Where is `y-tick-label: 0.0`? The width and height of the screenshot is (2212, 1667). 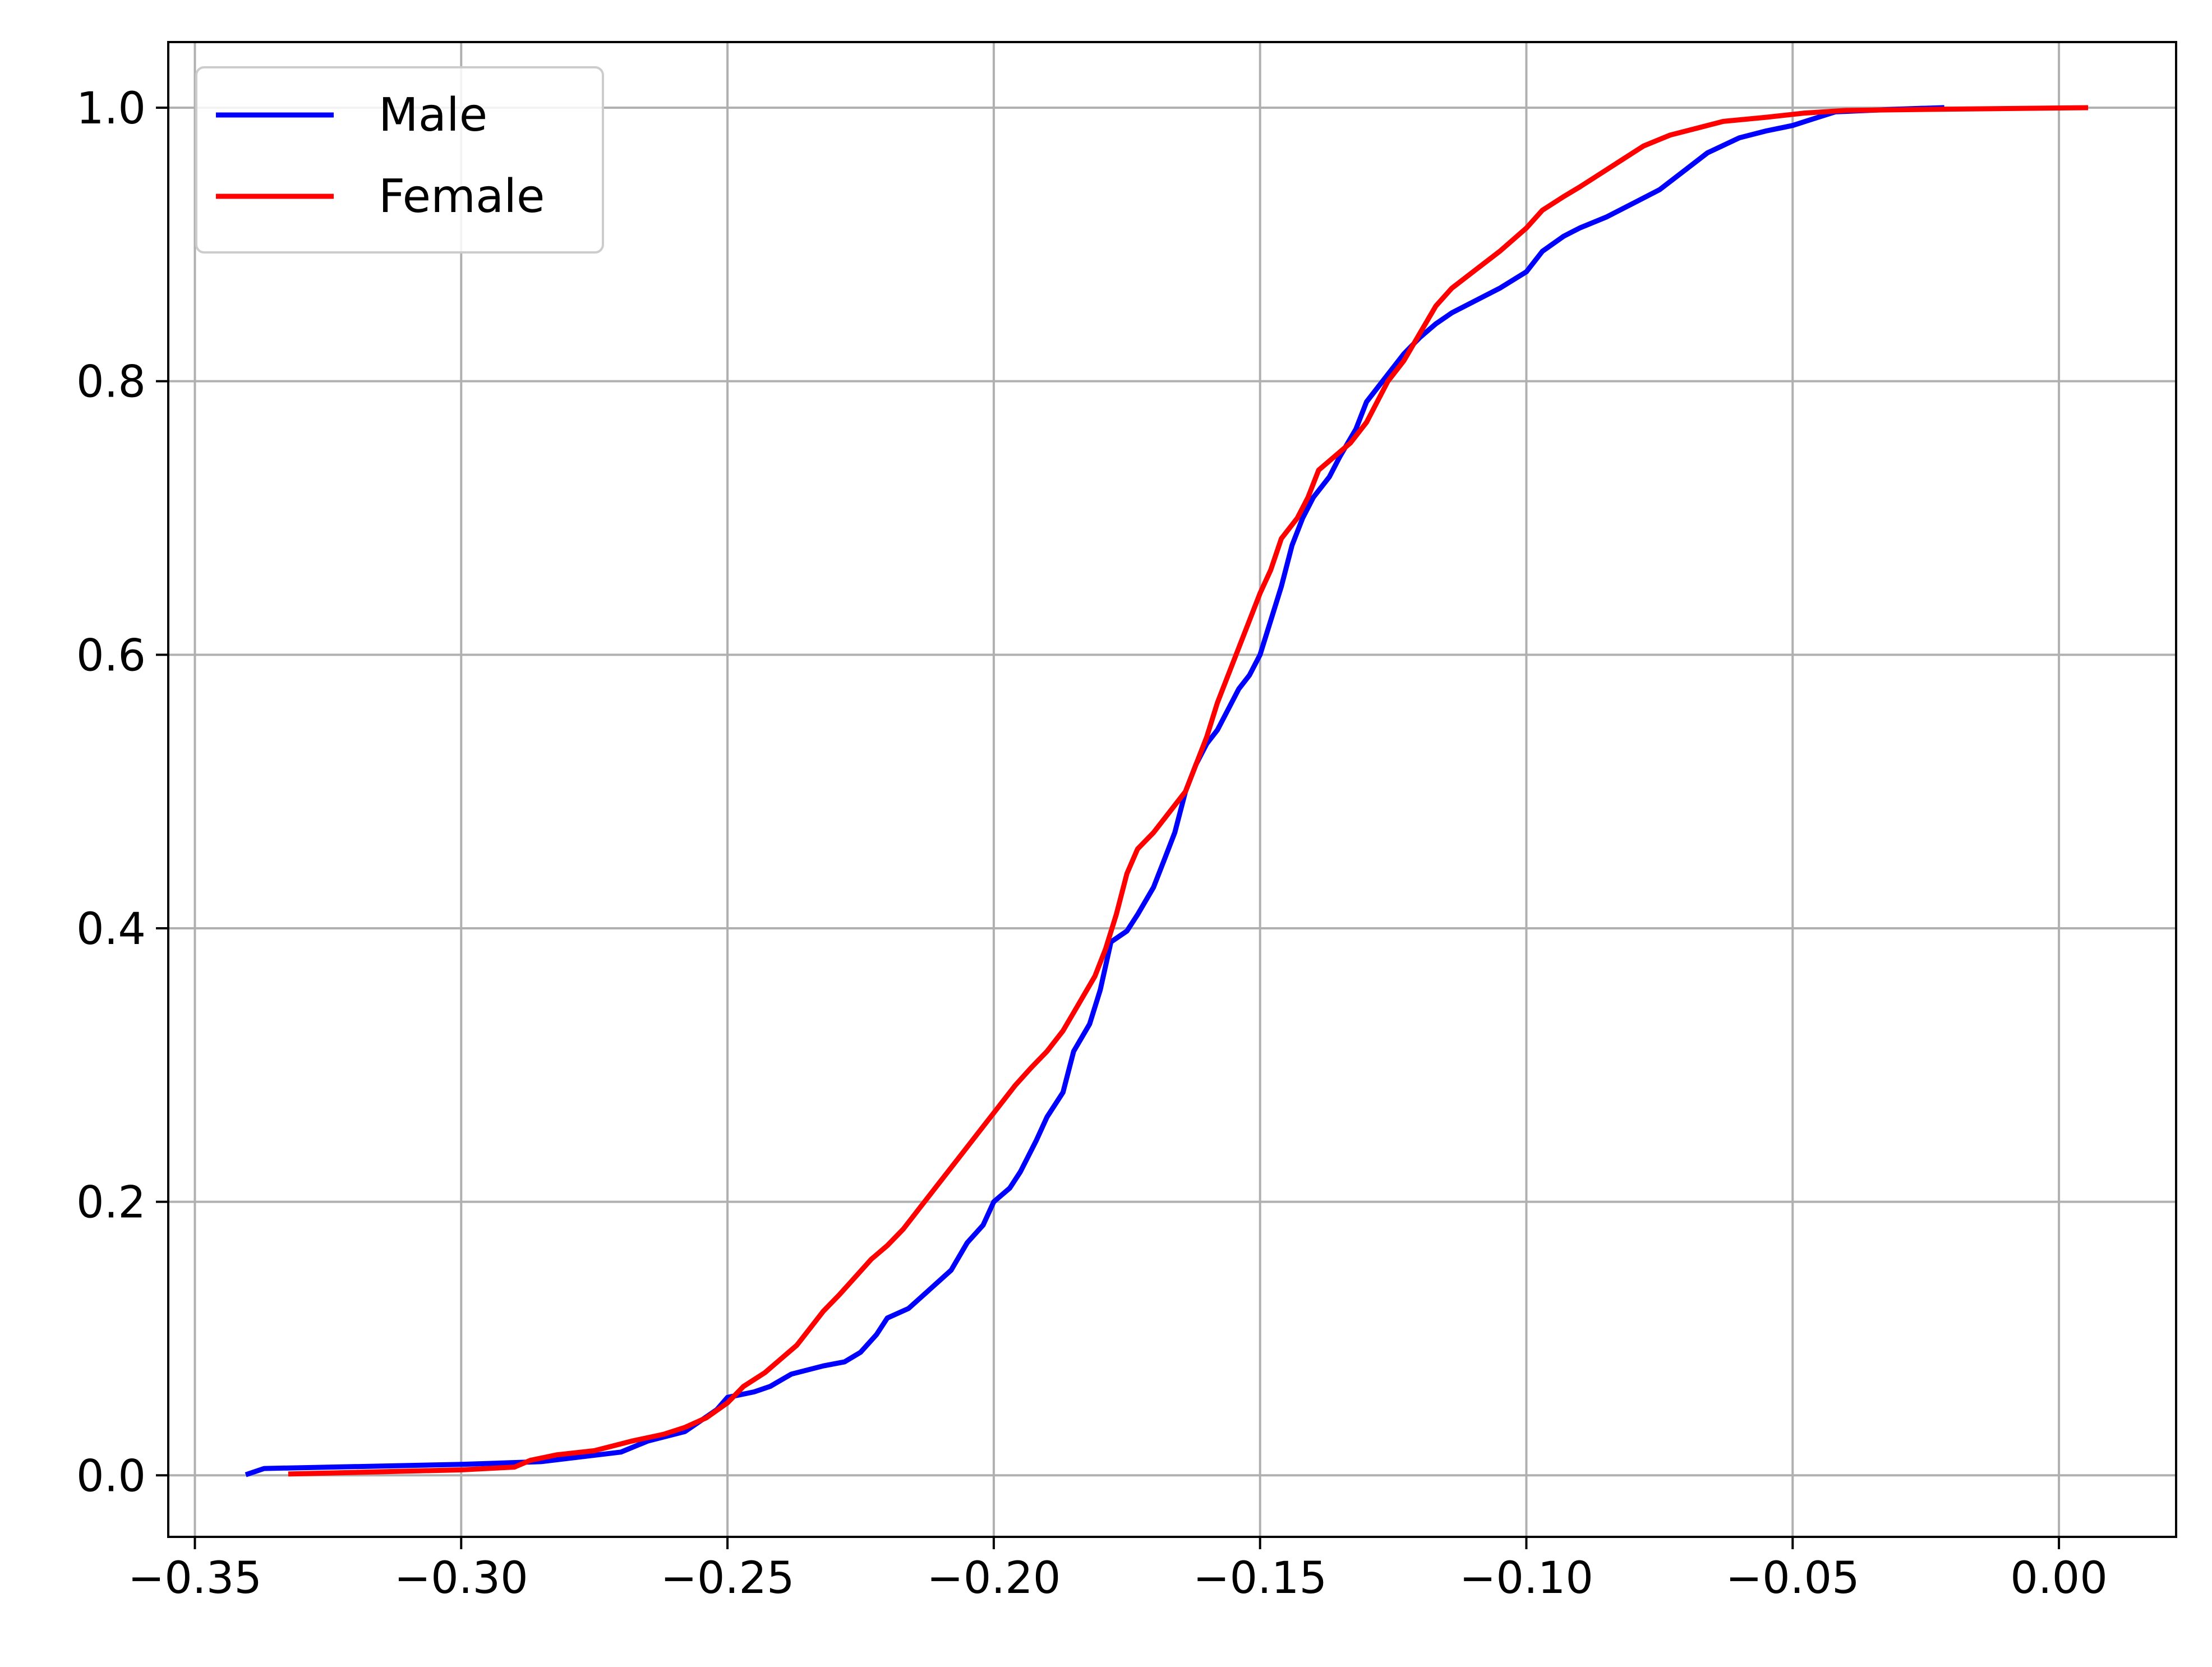
y-tick-label: 0.0 is located at coordinates (111, 1477).